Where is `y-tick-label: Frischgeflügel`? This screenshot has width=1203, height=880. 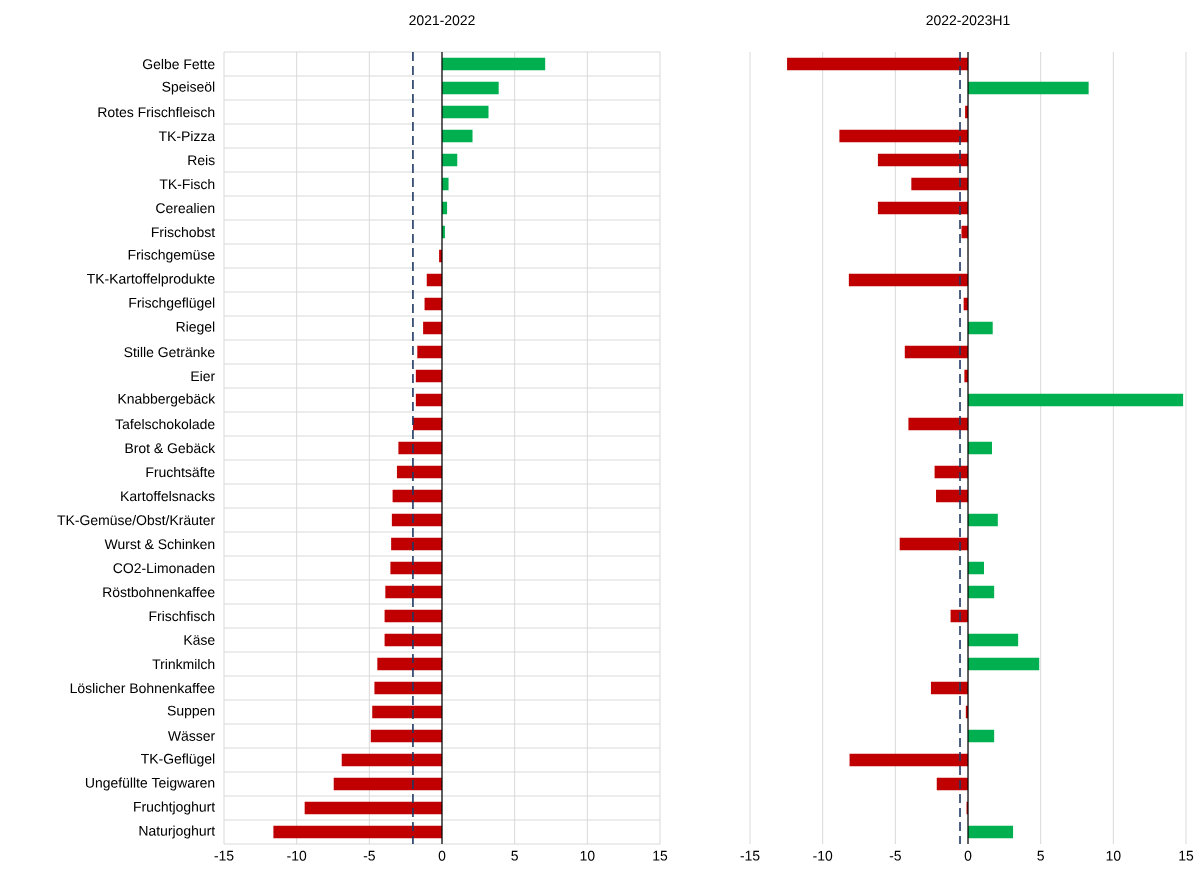 y-tick-label: Frischgeflügel is located at coordinates (172, 304).